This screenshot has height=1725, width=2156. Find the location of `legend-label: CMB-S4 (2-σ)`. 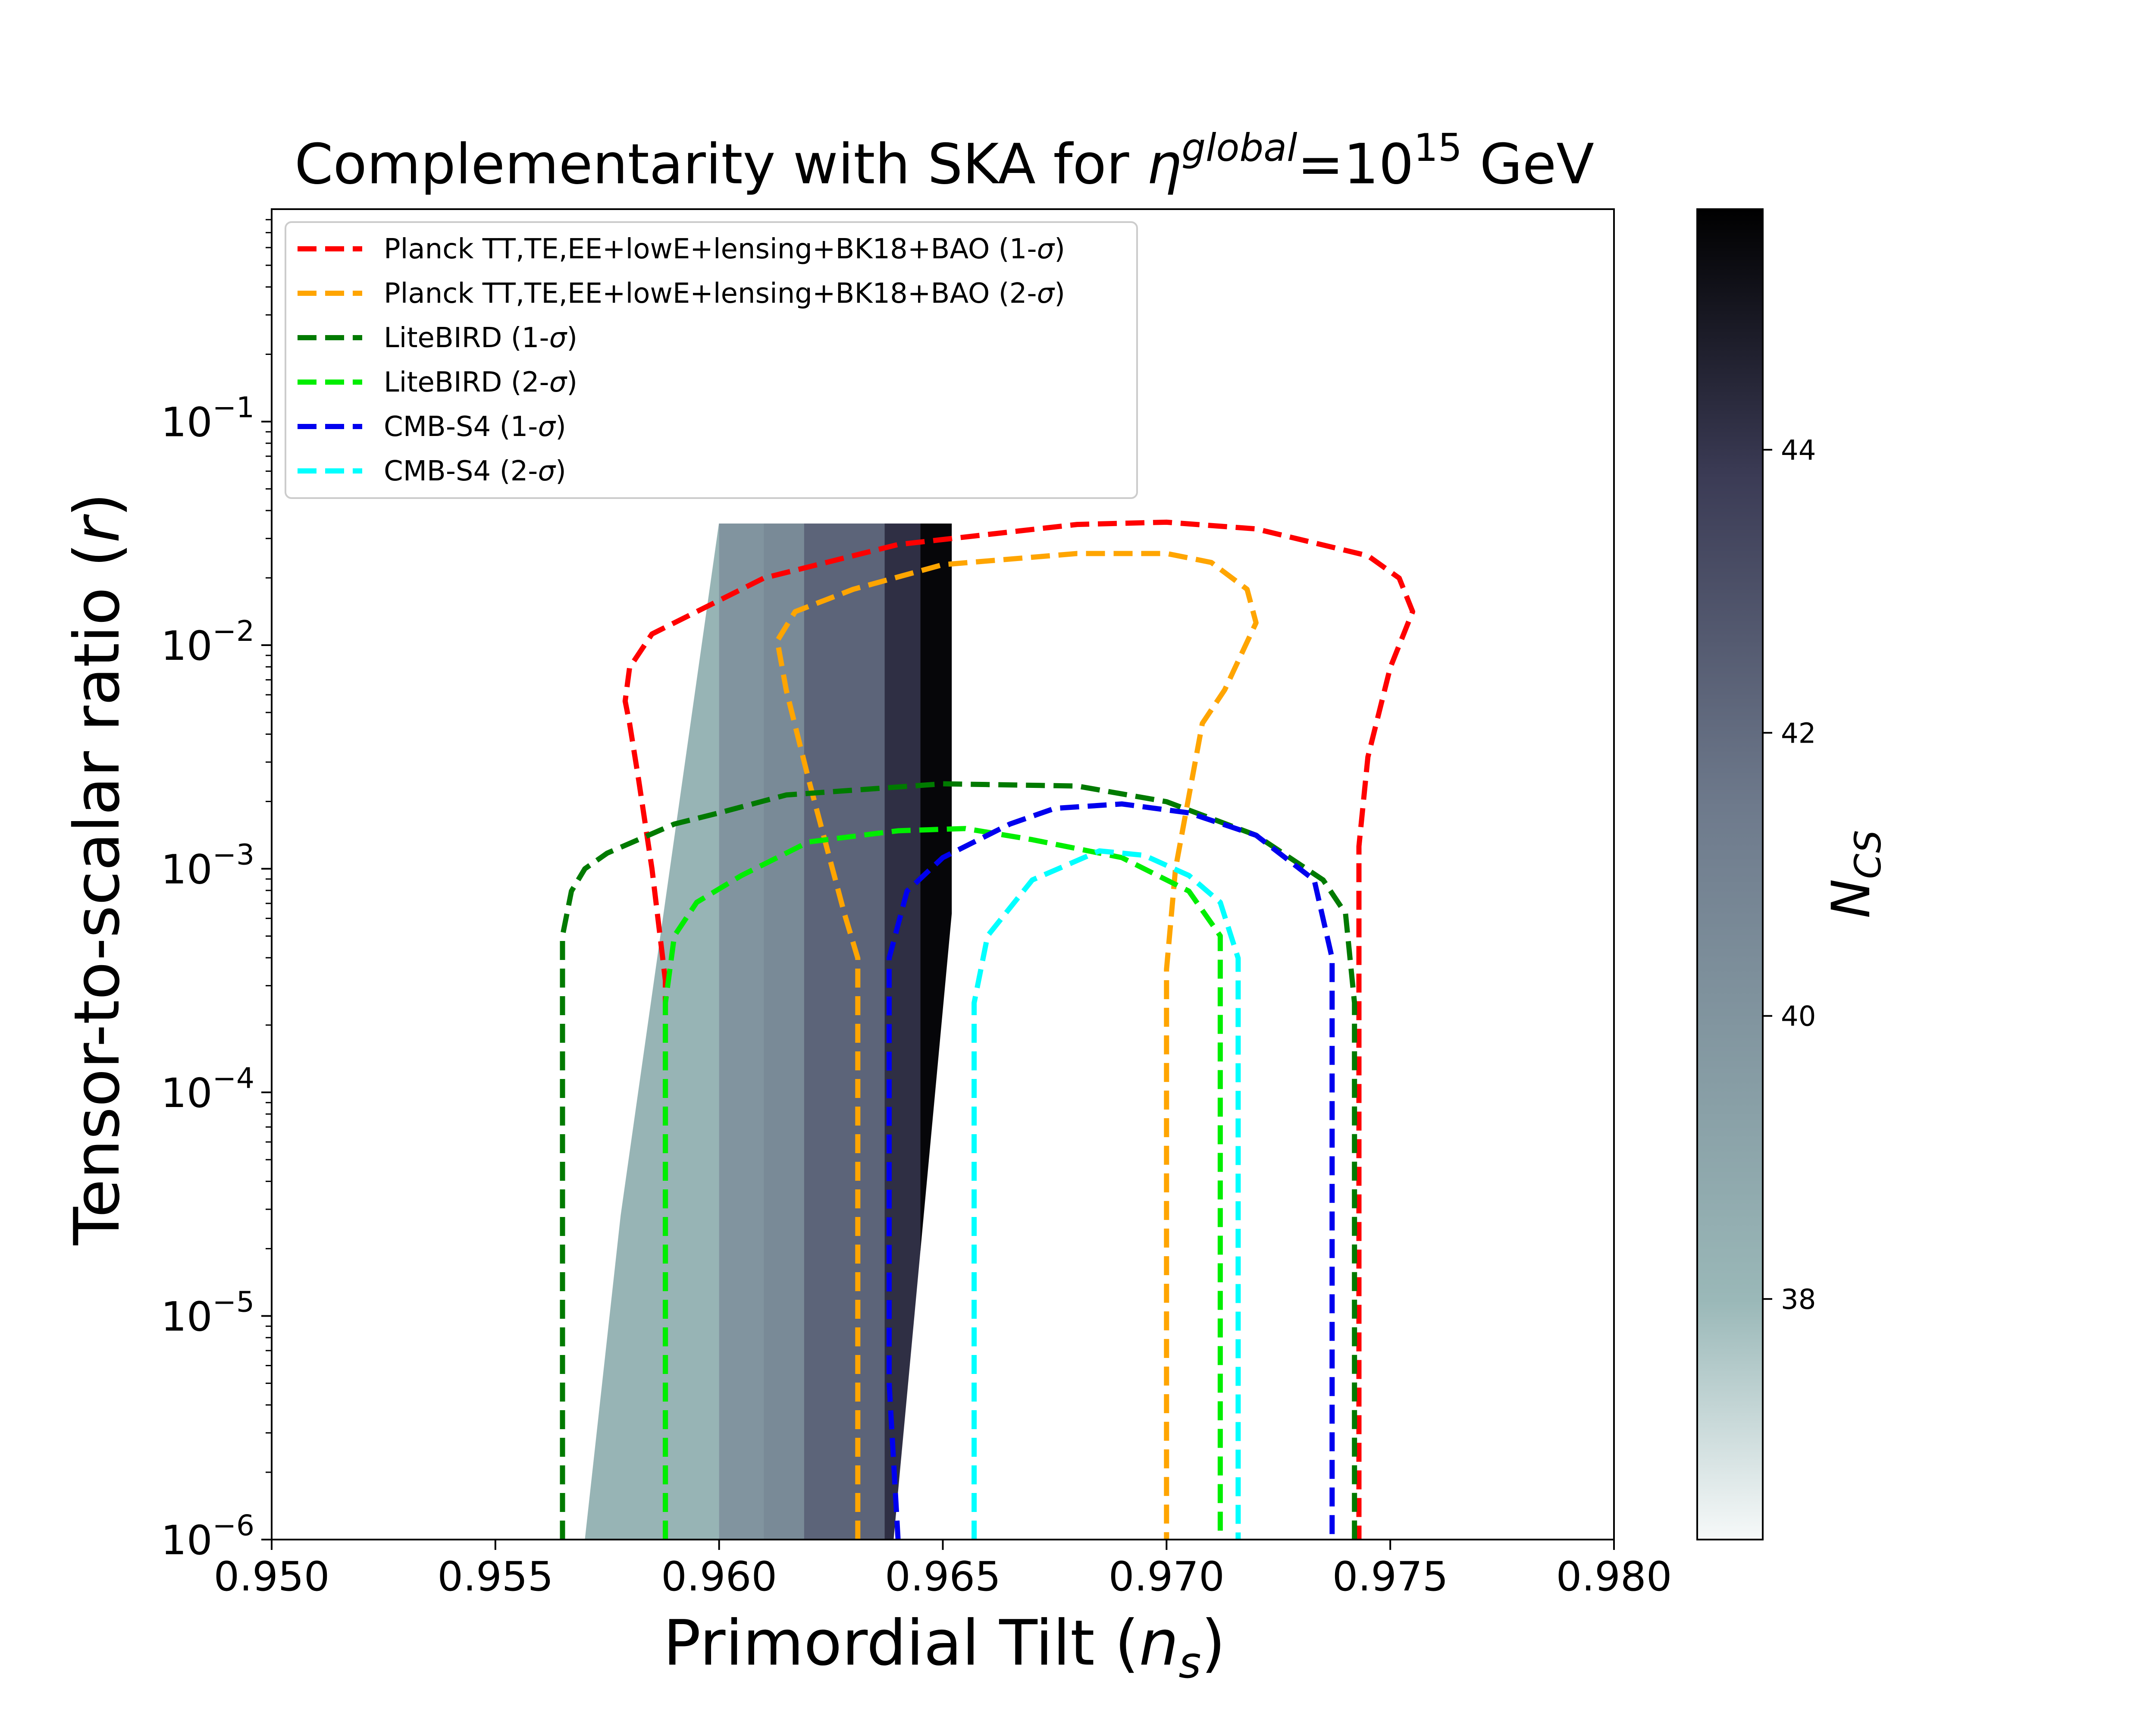

legend-label: CMB-S4 (2-σ) is located at coordinates (475, 471).